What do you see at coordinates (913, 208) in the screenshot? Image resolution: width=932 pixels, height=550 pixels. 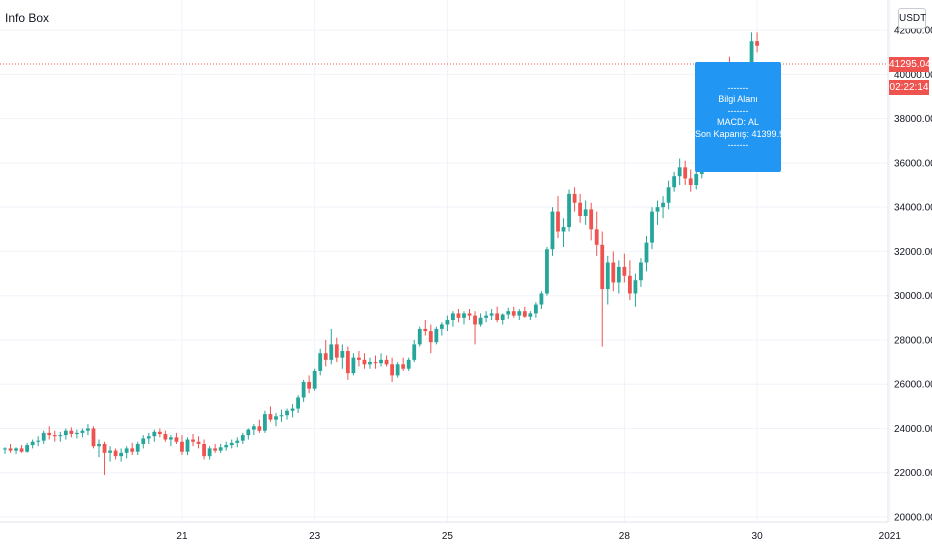 I see `price-tick-label: 34000.00` at bounding box center [913, 208].